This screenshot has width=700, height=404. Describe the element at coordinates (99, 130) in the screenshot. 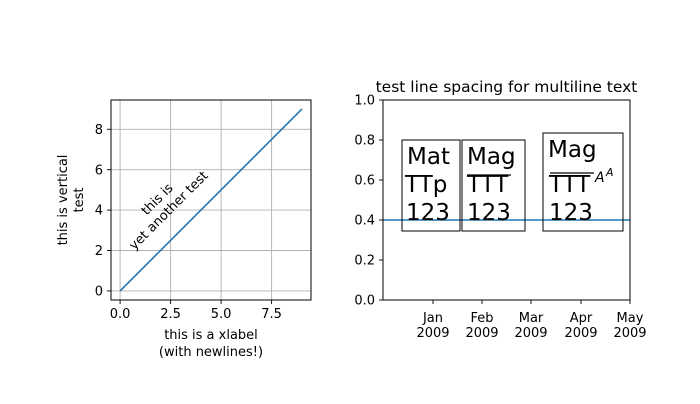

I see `y-tick-label: 8` at that location.